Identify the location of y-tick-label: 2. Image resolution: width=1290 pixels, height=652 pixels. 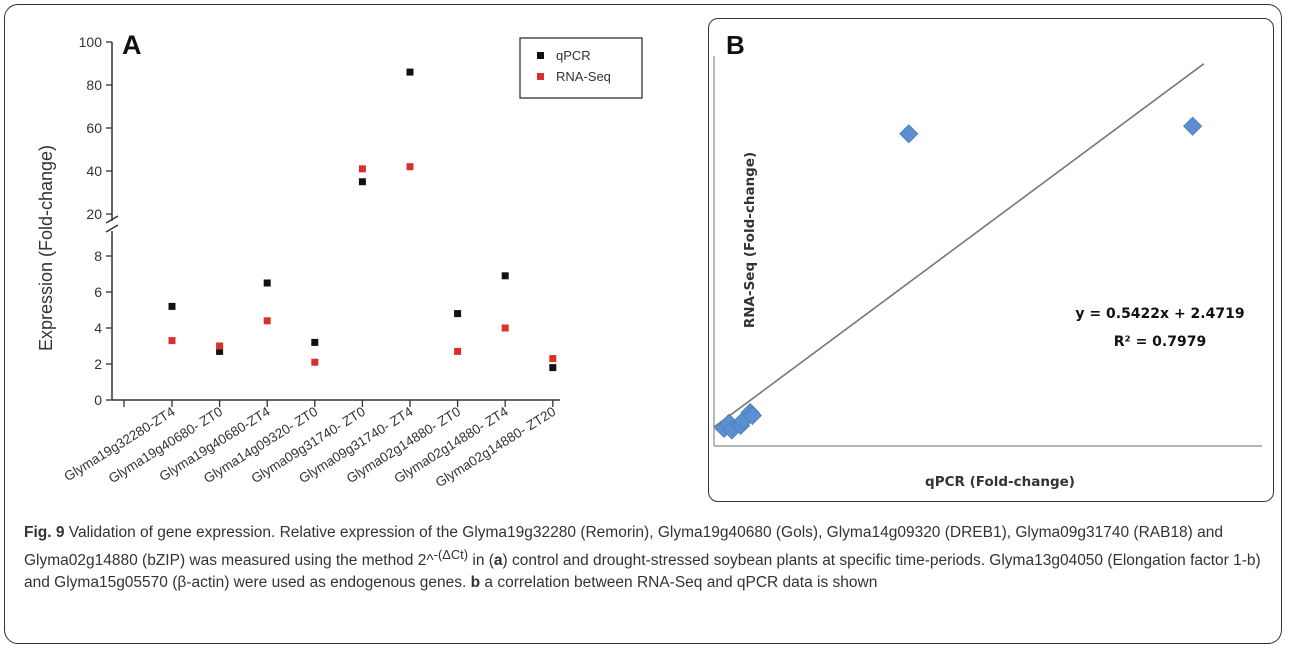
(98, 364).